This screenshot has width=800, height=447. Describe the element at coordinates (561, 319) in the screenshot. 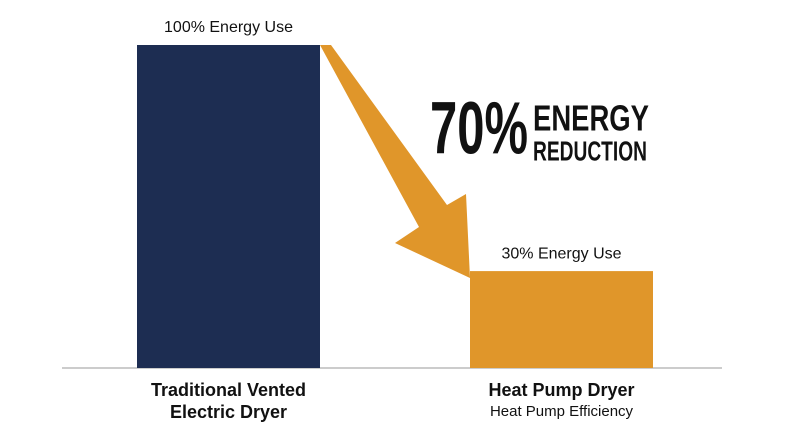

I see `bar` at that location.